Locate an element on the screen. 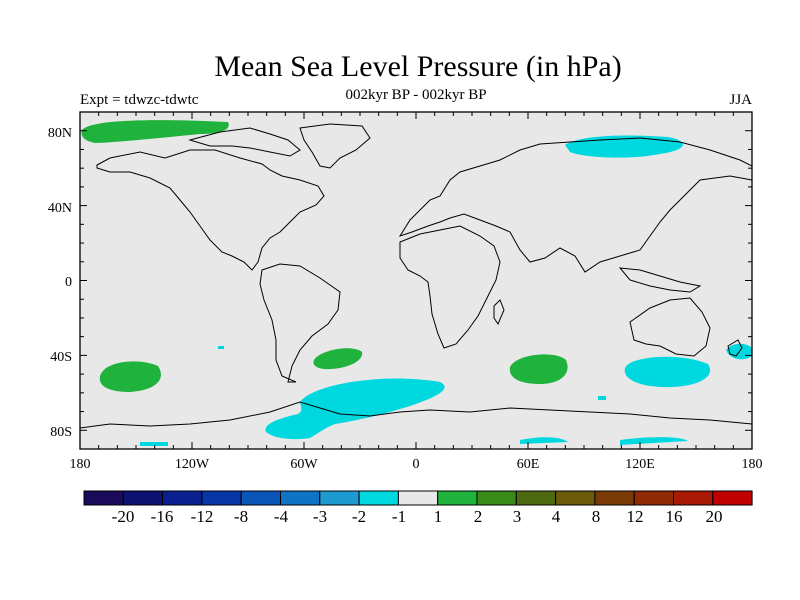 This screenshot has height=600, width=800. negative-patch-small is located at coordinates (221, 347).